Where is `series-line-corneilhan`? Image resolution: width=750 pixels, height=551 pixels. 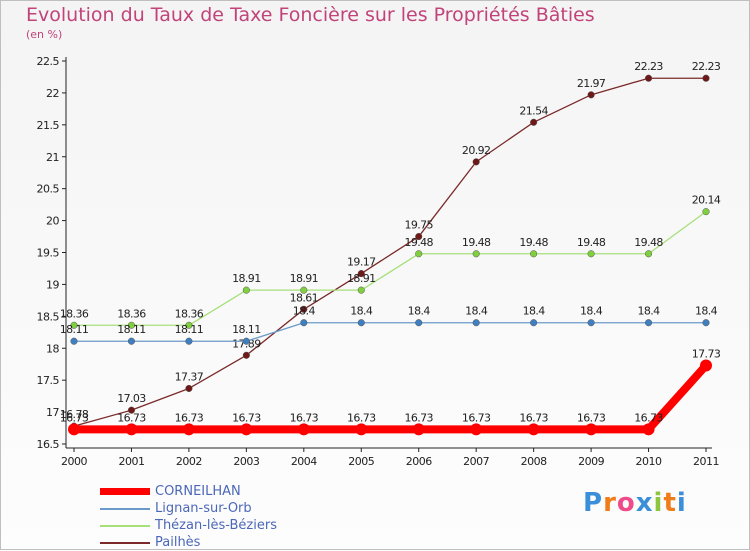
series-line-corneilhan is located at coordinates (390, 397).